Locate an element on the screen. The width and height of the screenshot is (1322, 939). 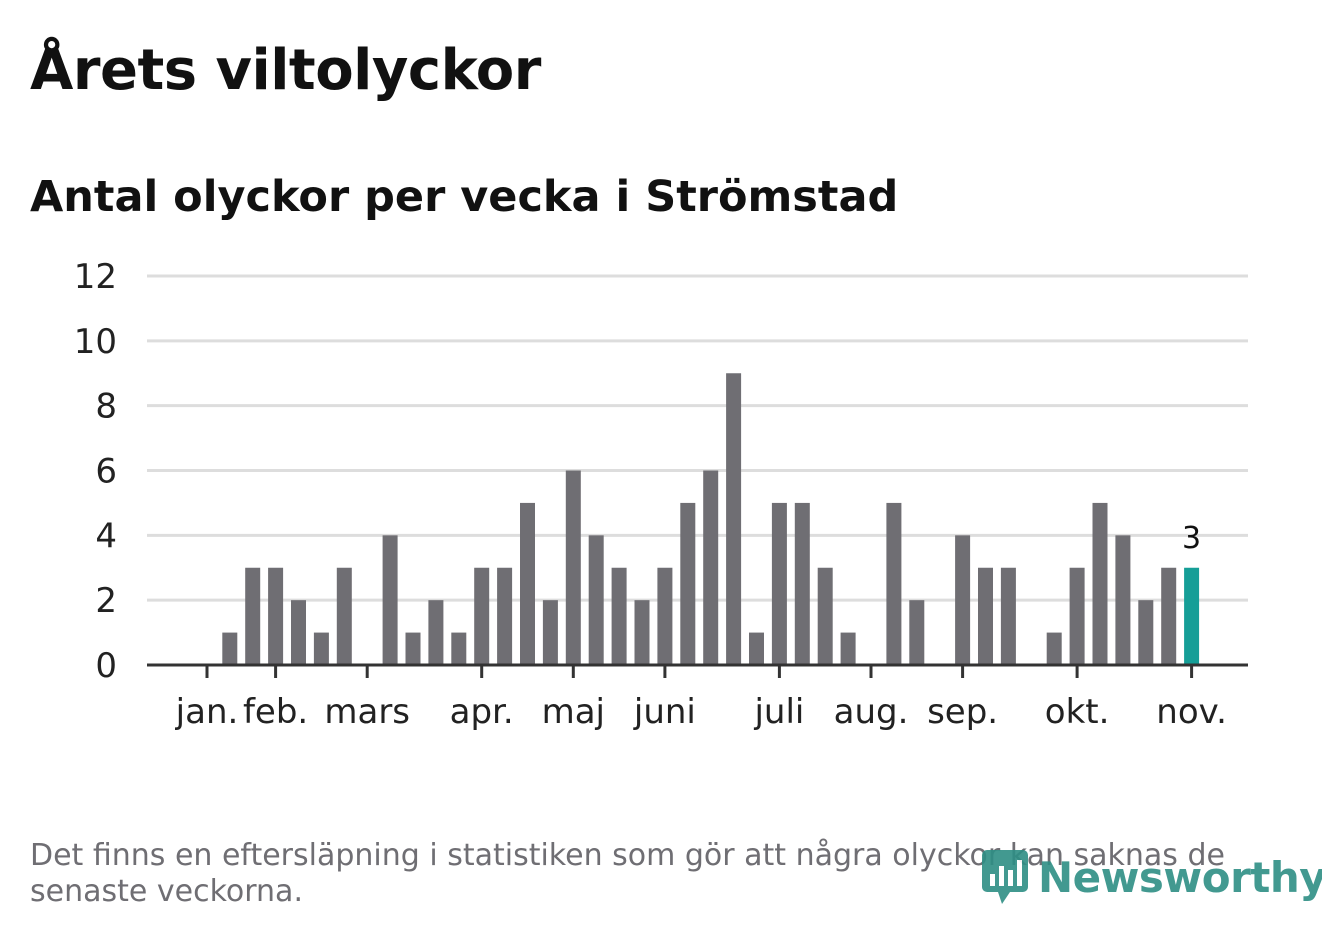
y-tick-label-8: 8 is located at coordinates (106, 407).